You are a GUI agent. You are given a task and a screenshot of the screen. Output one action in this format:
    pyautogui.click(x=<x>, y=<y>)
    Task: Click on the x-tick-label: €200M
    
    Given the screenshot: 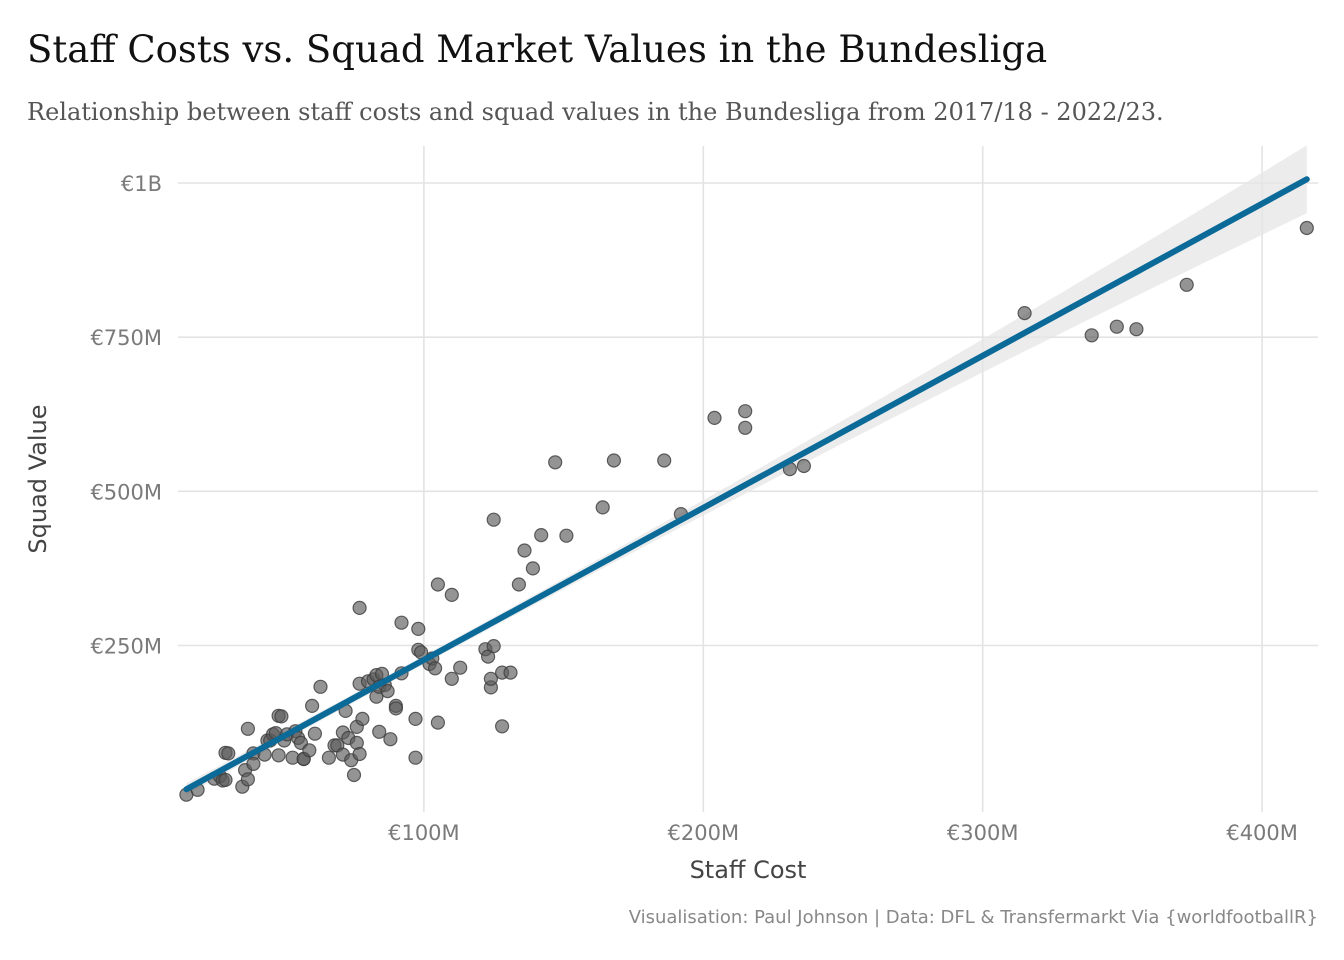 What is the action you would take?
    pyautogui.click(x=704, y=833)
    